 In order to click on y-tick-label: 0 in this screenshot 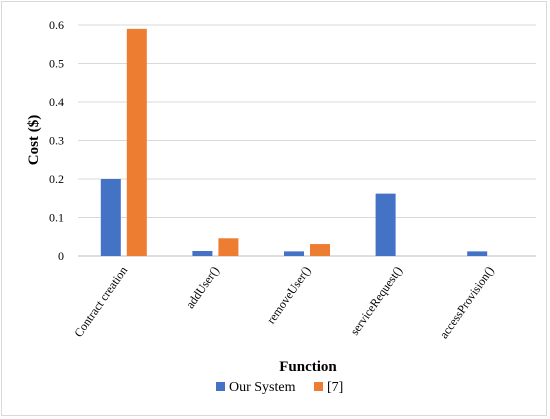, I will do `click(61, 256)`.